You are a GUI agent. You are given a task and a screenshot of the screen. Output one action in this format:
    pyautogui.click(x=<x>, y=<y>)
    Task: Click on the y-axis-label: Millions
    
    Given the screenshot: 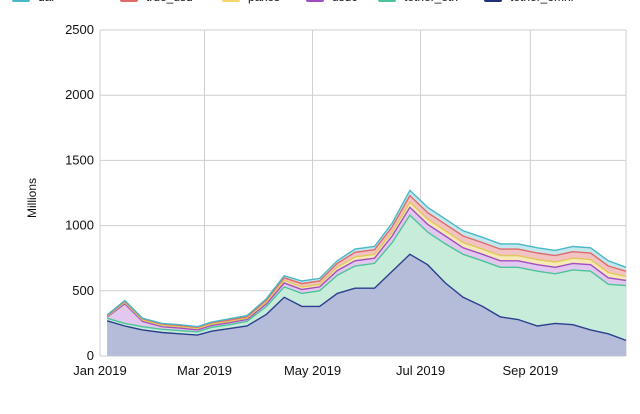 What is the action you would take?
    pyautogui.click(x=32, y=198)
    